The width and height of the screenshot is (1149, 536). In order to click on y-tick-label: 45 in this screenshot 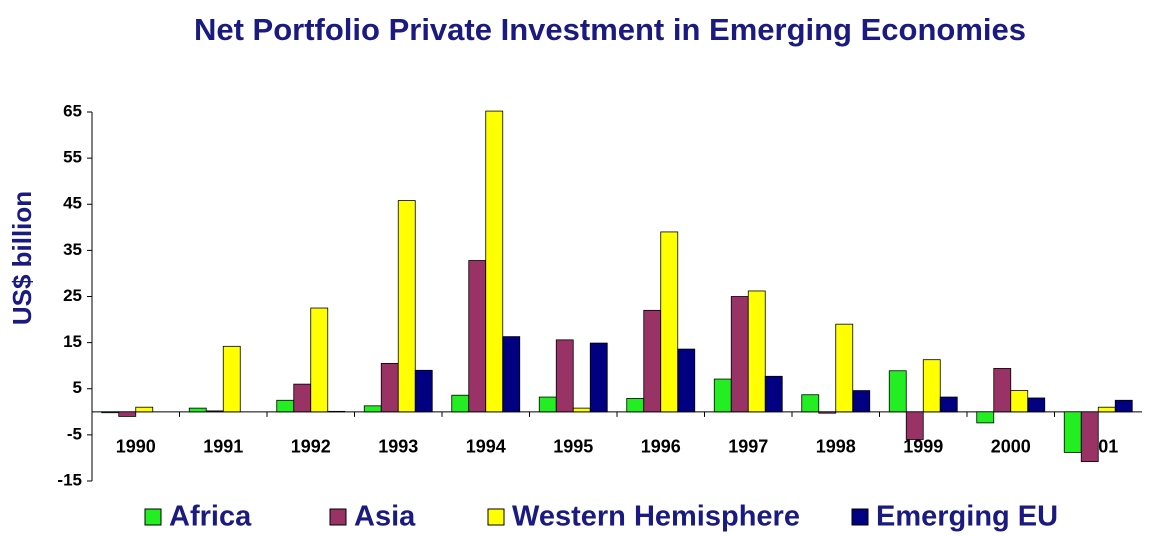, I will do `click(72, 203)`.